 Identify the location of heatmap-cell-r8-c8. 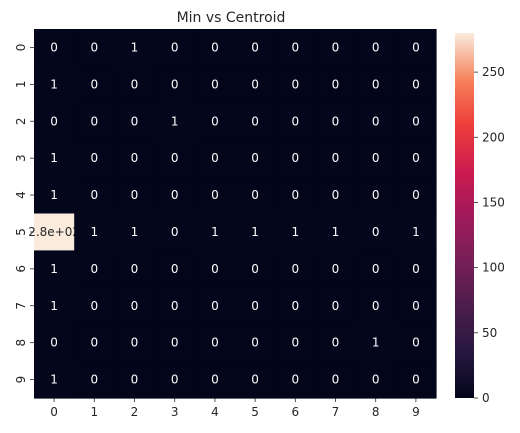
(376, 343).